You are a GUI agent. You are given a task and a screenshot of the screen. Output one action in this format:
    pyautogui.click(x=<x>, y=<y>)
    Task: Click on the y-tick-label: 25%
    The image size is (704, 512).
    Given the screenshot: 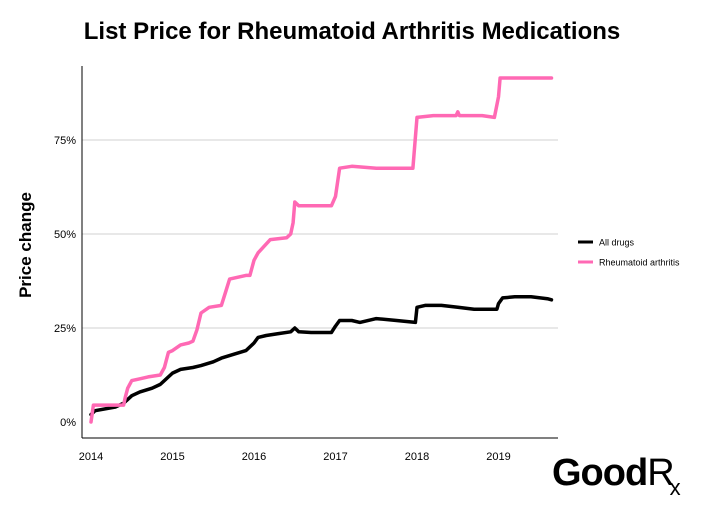 What is the action you would take?
    pyautogui.click(x=65, y=329)
    